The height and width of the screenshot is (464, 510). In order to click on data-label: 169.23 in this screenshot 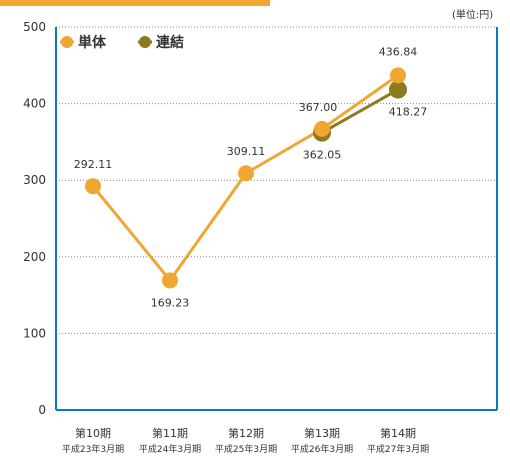, I will do `click(170, 302)`.